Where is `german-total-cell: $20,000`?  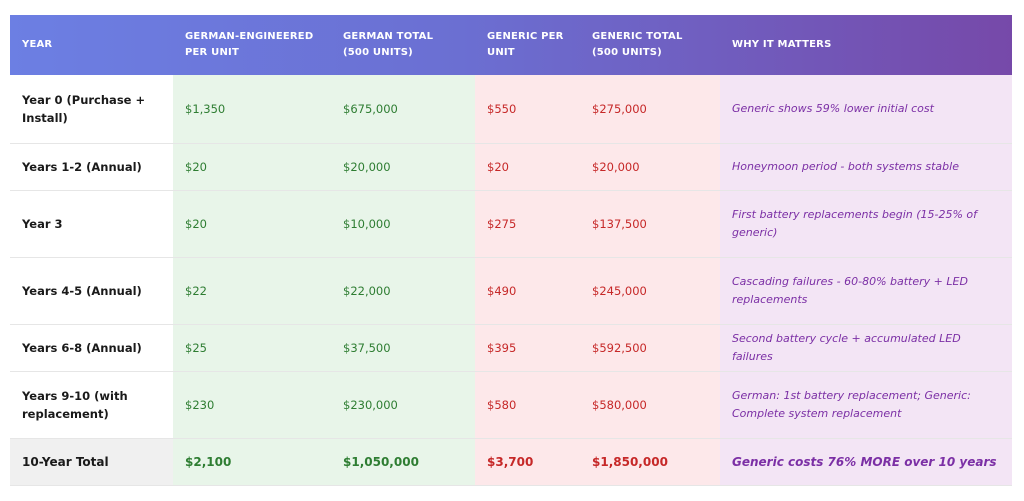
german-total-cell: $20,000 is located at coordinates (403, 167).